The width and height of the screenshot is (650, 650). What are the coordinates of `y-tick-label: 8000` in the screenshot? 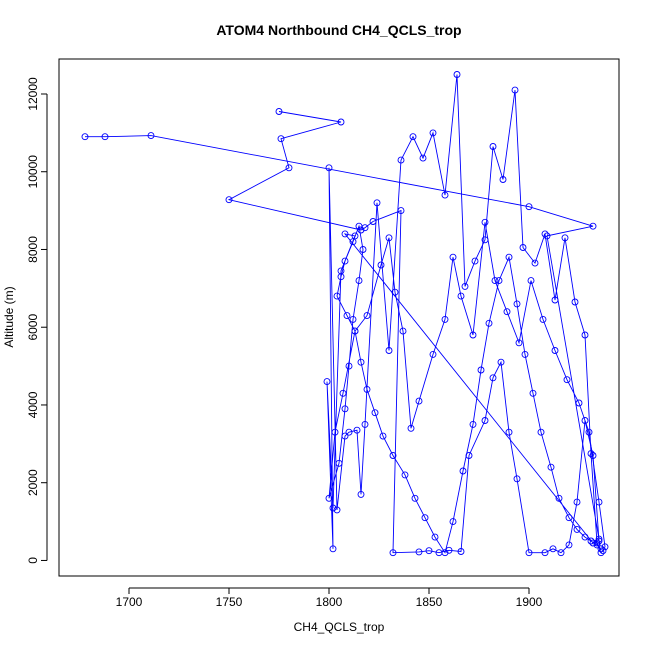 It's located at (33, 249).